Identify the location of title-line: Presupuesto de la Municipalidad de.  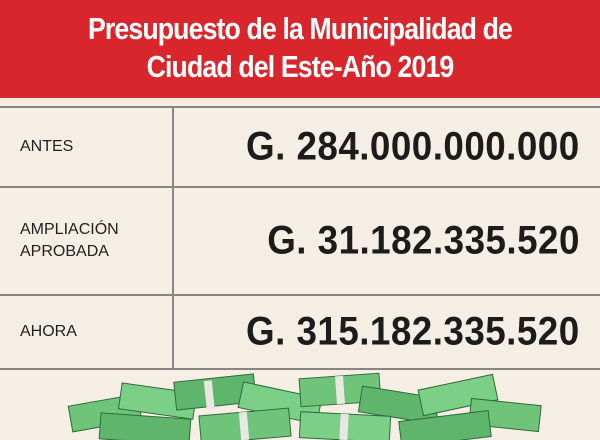
(300, 28).